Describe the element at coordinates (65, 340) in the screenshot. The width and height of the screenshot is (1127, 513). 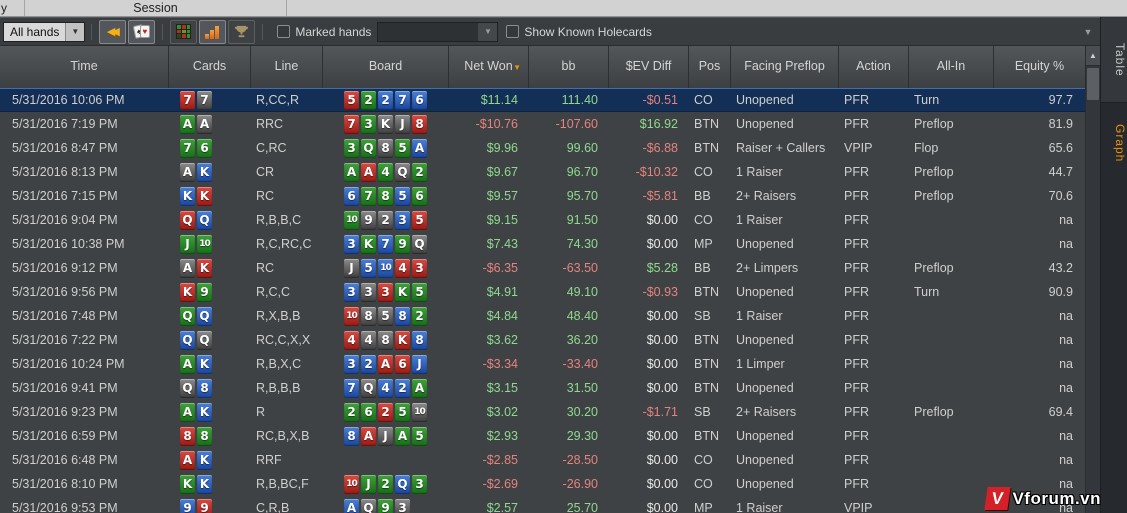
I see `cell-time: 5/31/2016 7:22 PM` at that location.